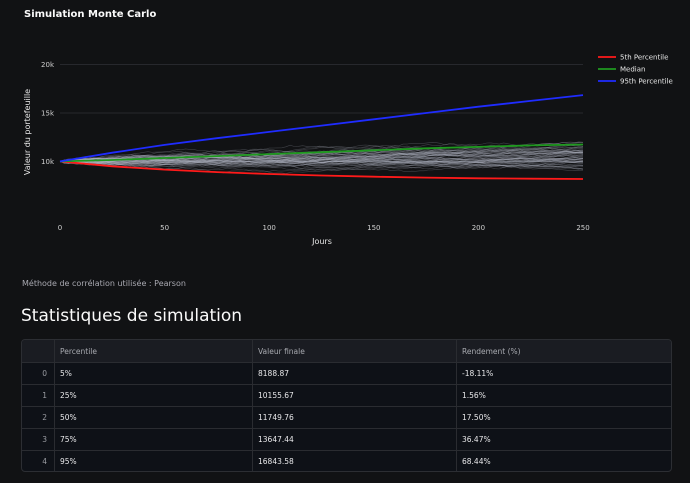 This screenshot has width=690, height=483. Describe the element at coordinates (354, 417) in the screenshot. I see `cell-final-value: 11749.76` at that location.